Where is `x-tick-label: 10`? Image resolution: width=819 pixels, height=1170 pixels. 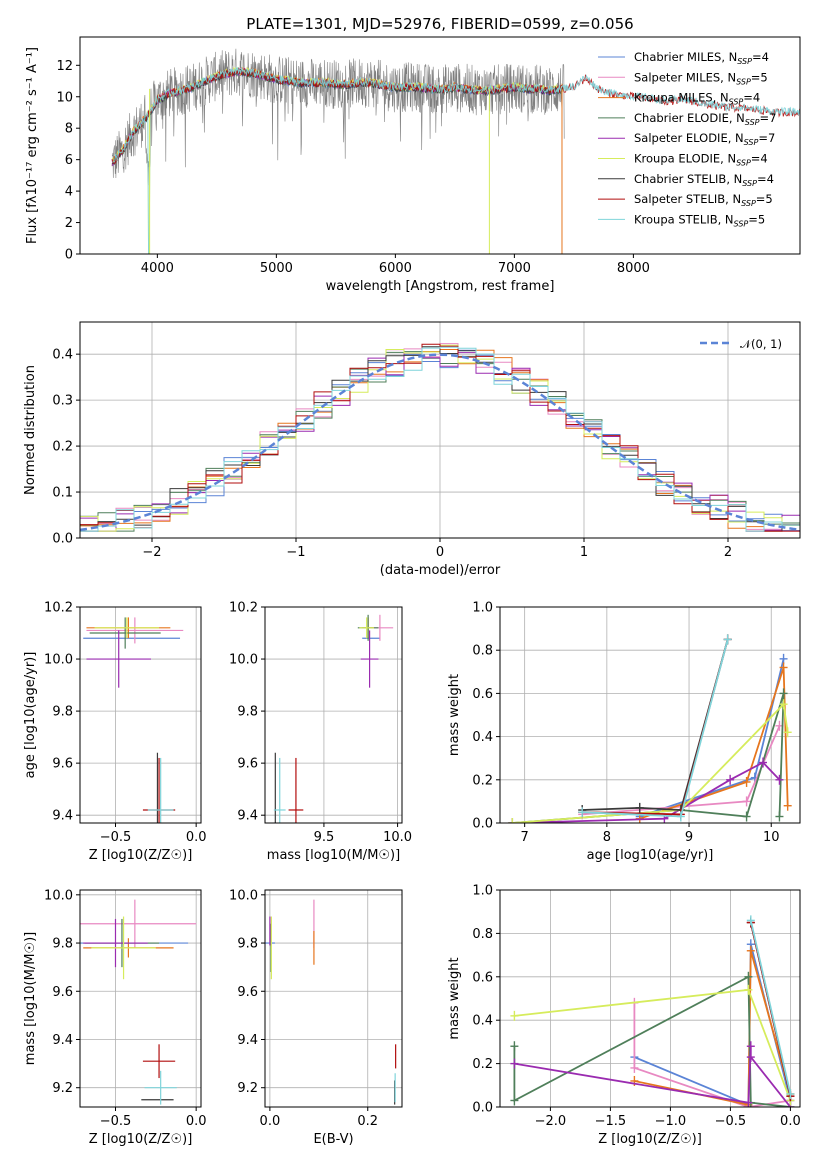 x-tick-label: 10 is located at coordinates (771, 837).